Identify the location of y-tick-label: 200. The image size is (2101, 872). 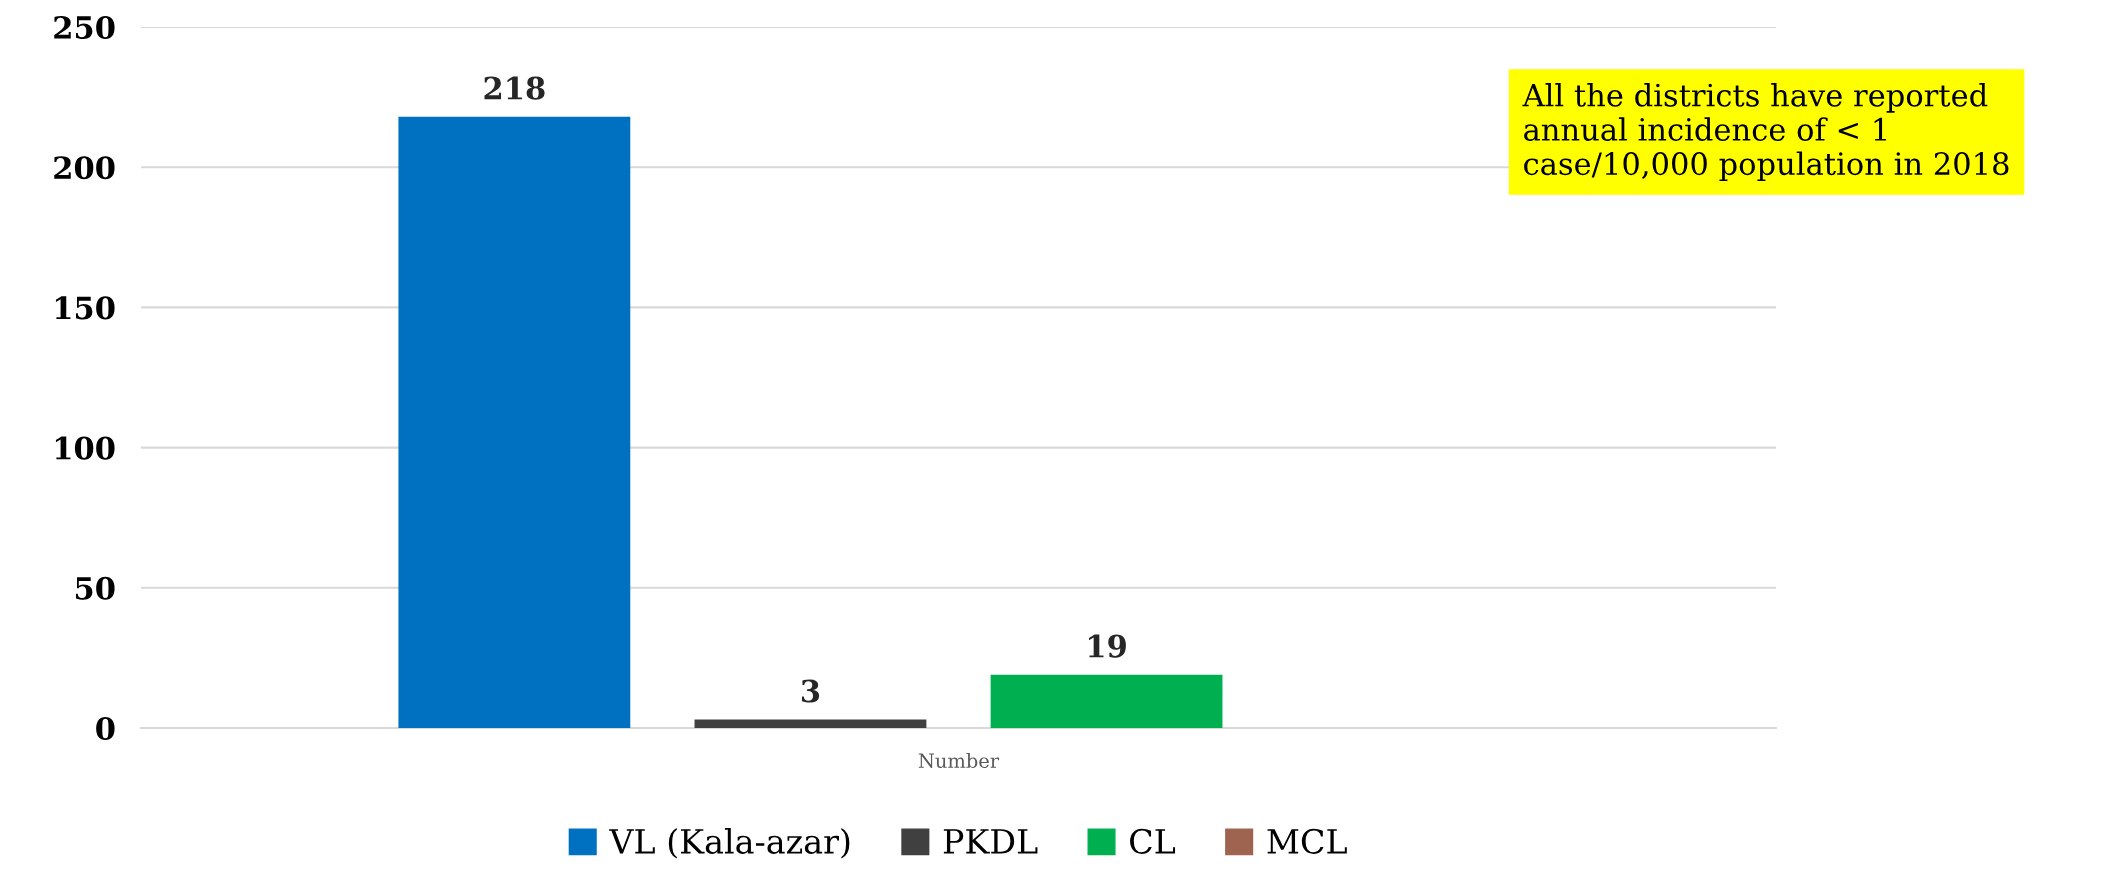
(84, 168).